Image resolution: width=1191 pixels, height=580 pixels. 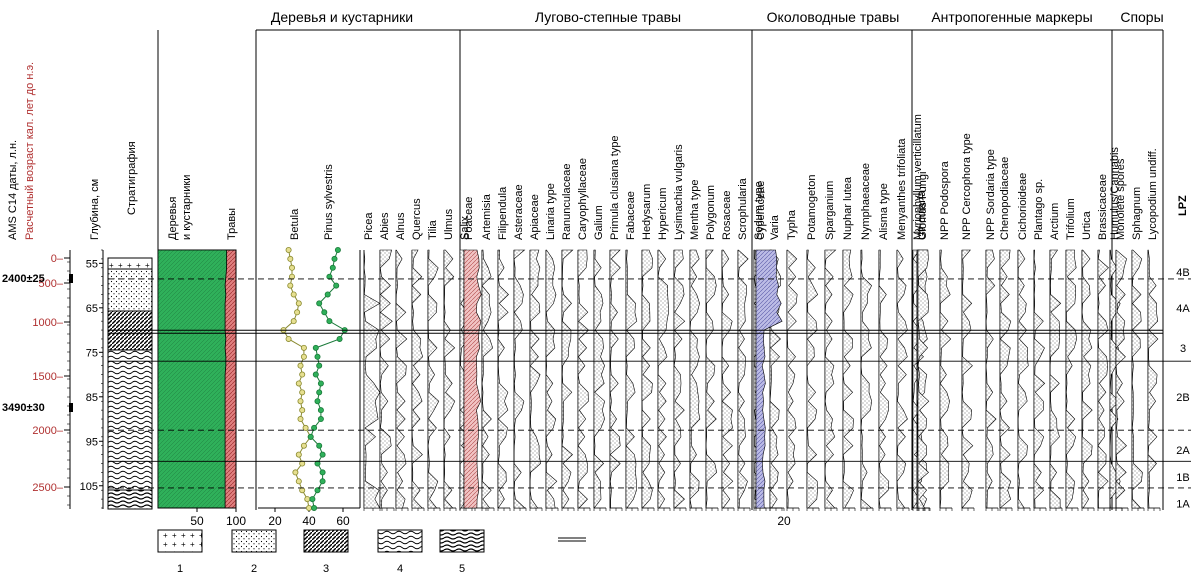 I want to click on trees-col-label-1: Деревья, so click(x=173, y=218).